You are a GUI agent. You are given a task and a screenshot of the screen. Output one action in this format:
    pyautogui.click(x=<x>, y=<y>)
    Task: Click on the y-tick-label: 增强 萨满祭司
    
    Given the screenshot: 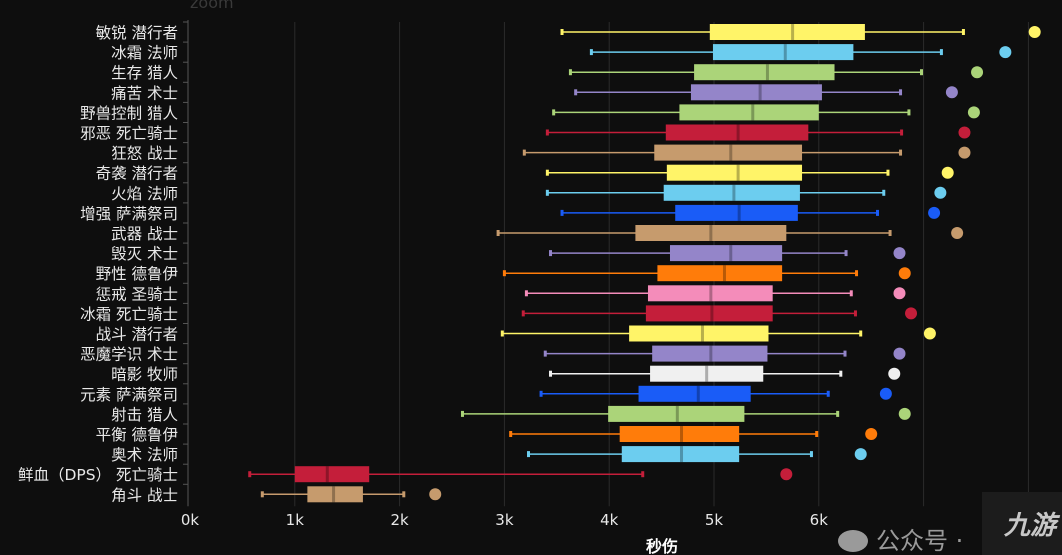 What is the action you would take?
    pyautogui.click(x=129, y=214)
    